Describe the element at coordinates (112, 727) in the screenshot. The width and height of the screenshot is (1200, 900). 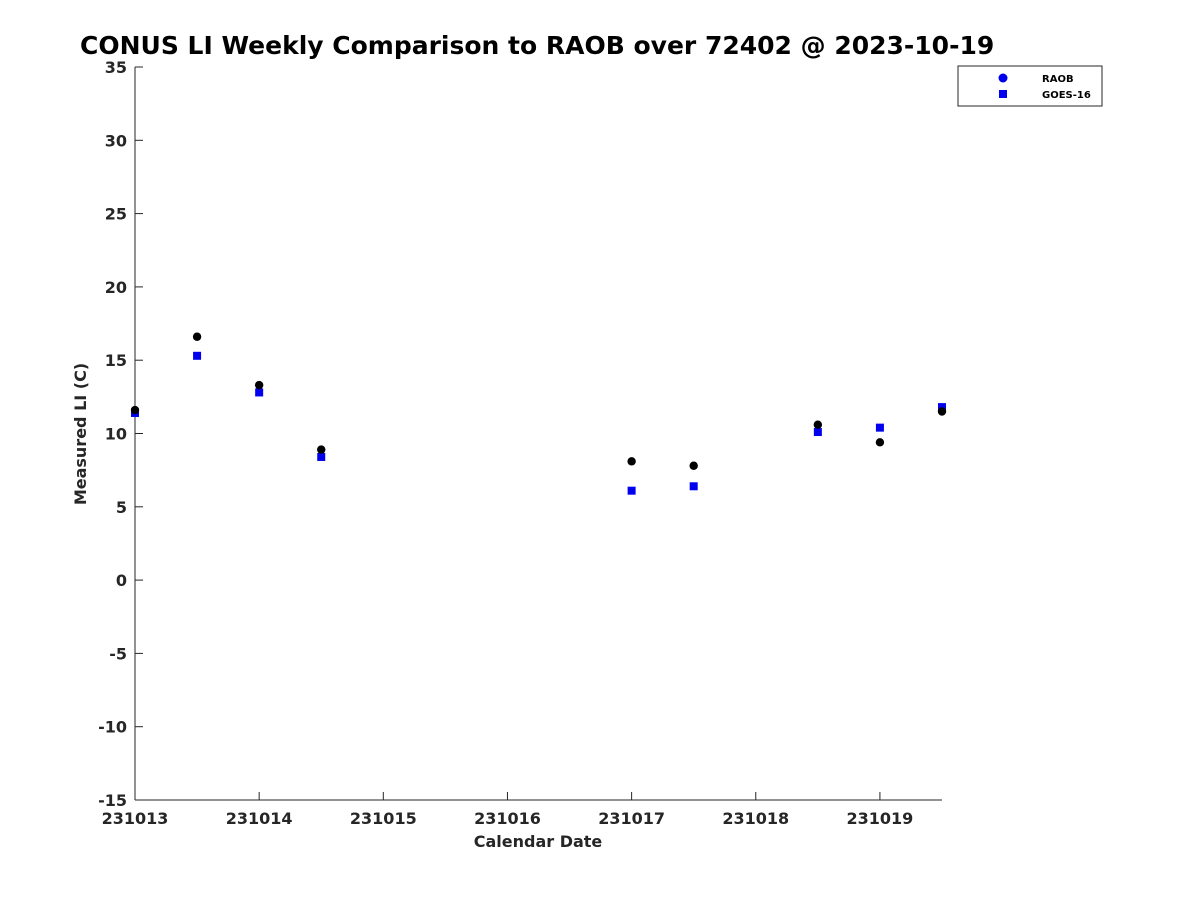
I see `y-tick-label: -10` at that location.